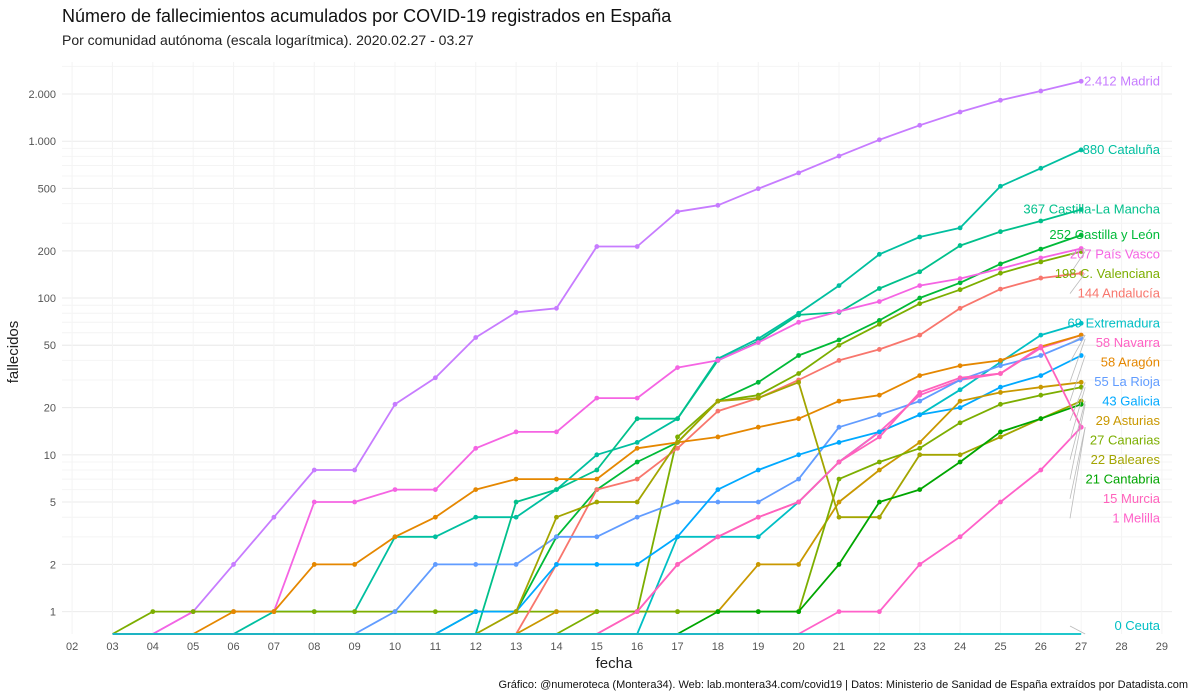 The height and width of the screenshot is (700, 1200). I want to click on x-tick-label-26: 28, so click(1121, 647).